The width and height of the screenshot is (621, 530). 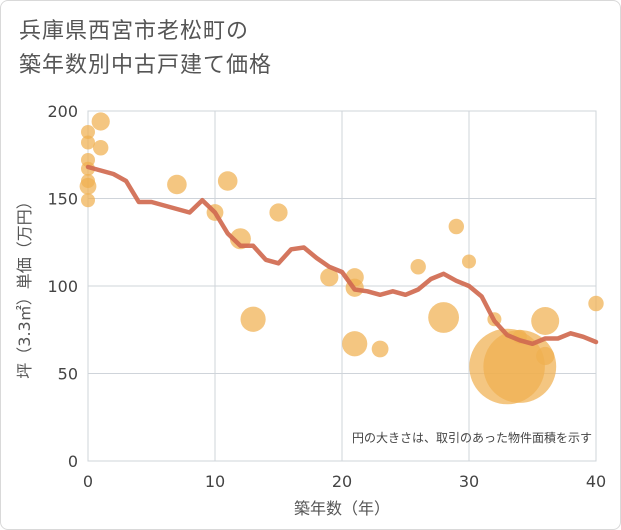 What do you see at coordinates (342, 481) in the screenshot?
I see `x-tick-label: 20` at bounding box center [342, 481].